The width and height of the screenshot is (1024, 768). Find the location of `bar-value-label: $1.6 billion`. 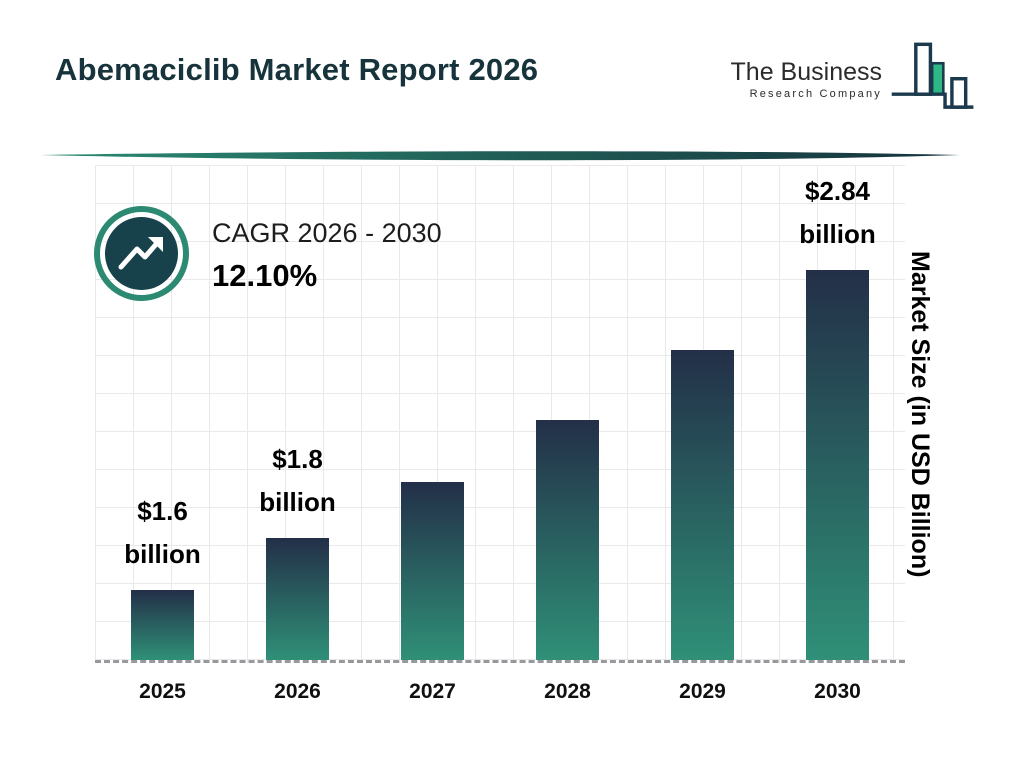

bar-value-label: $1.6 billion is located at coordinates (162, 533).